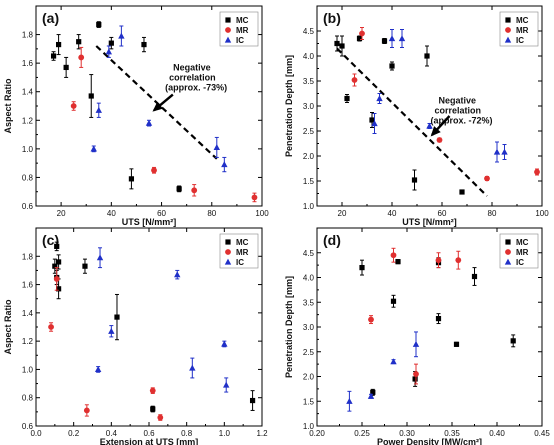 This screenshot has height=445, width=554. I want to click on x-axis-label: Power Density [MW/cm²], so click(429, 441).